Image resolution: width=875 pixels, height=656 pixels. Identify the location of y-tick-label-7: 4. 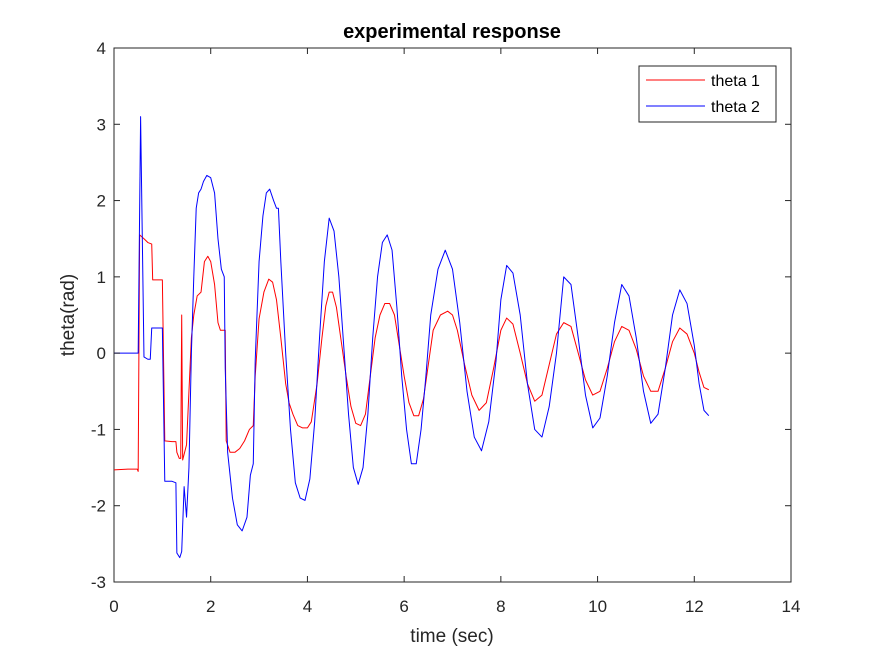
(101, 48).